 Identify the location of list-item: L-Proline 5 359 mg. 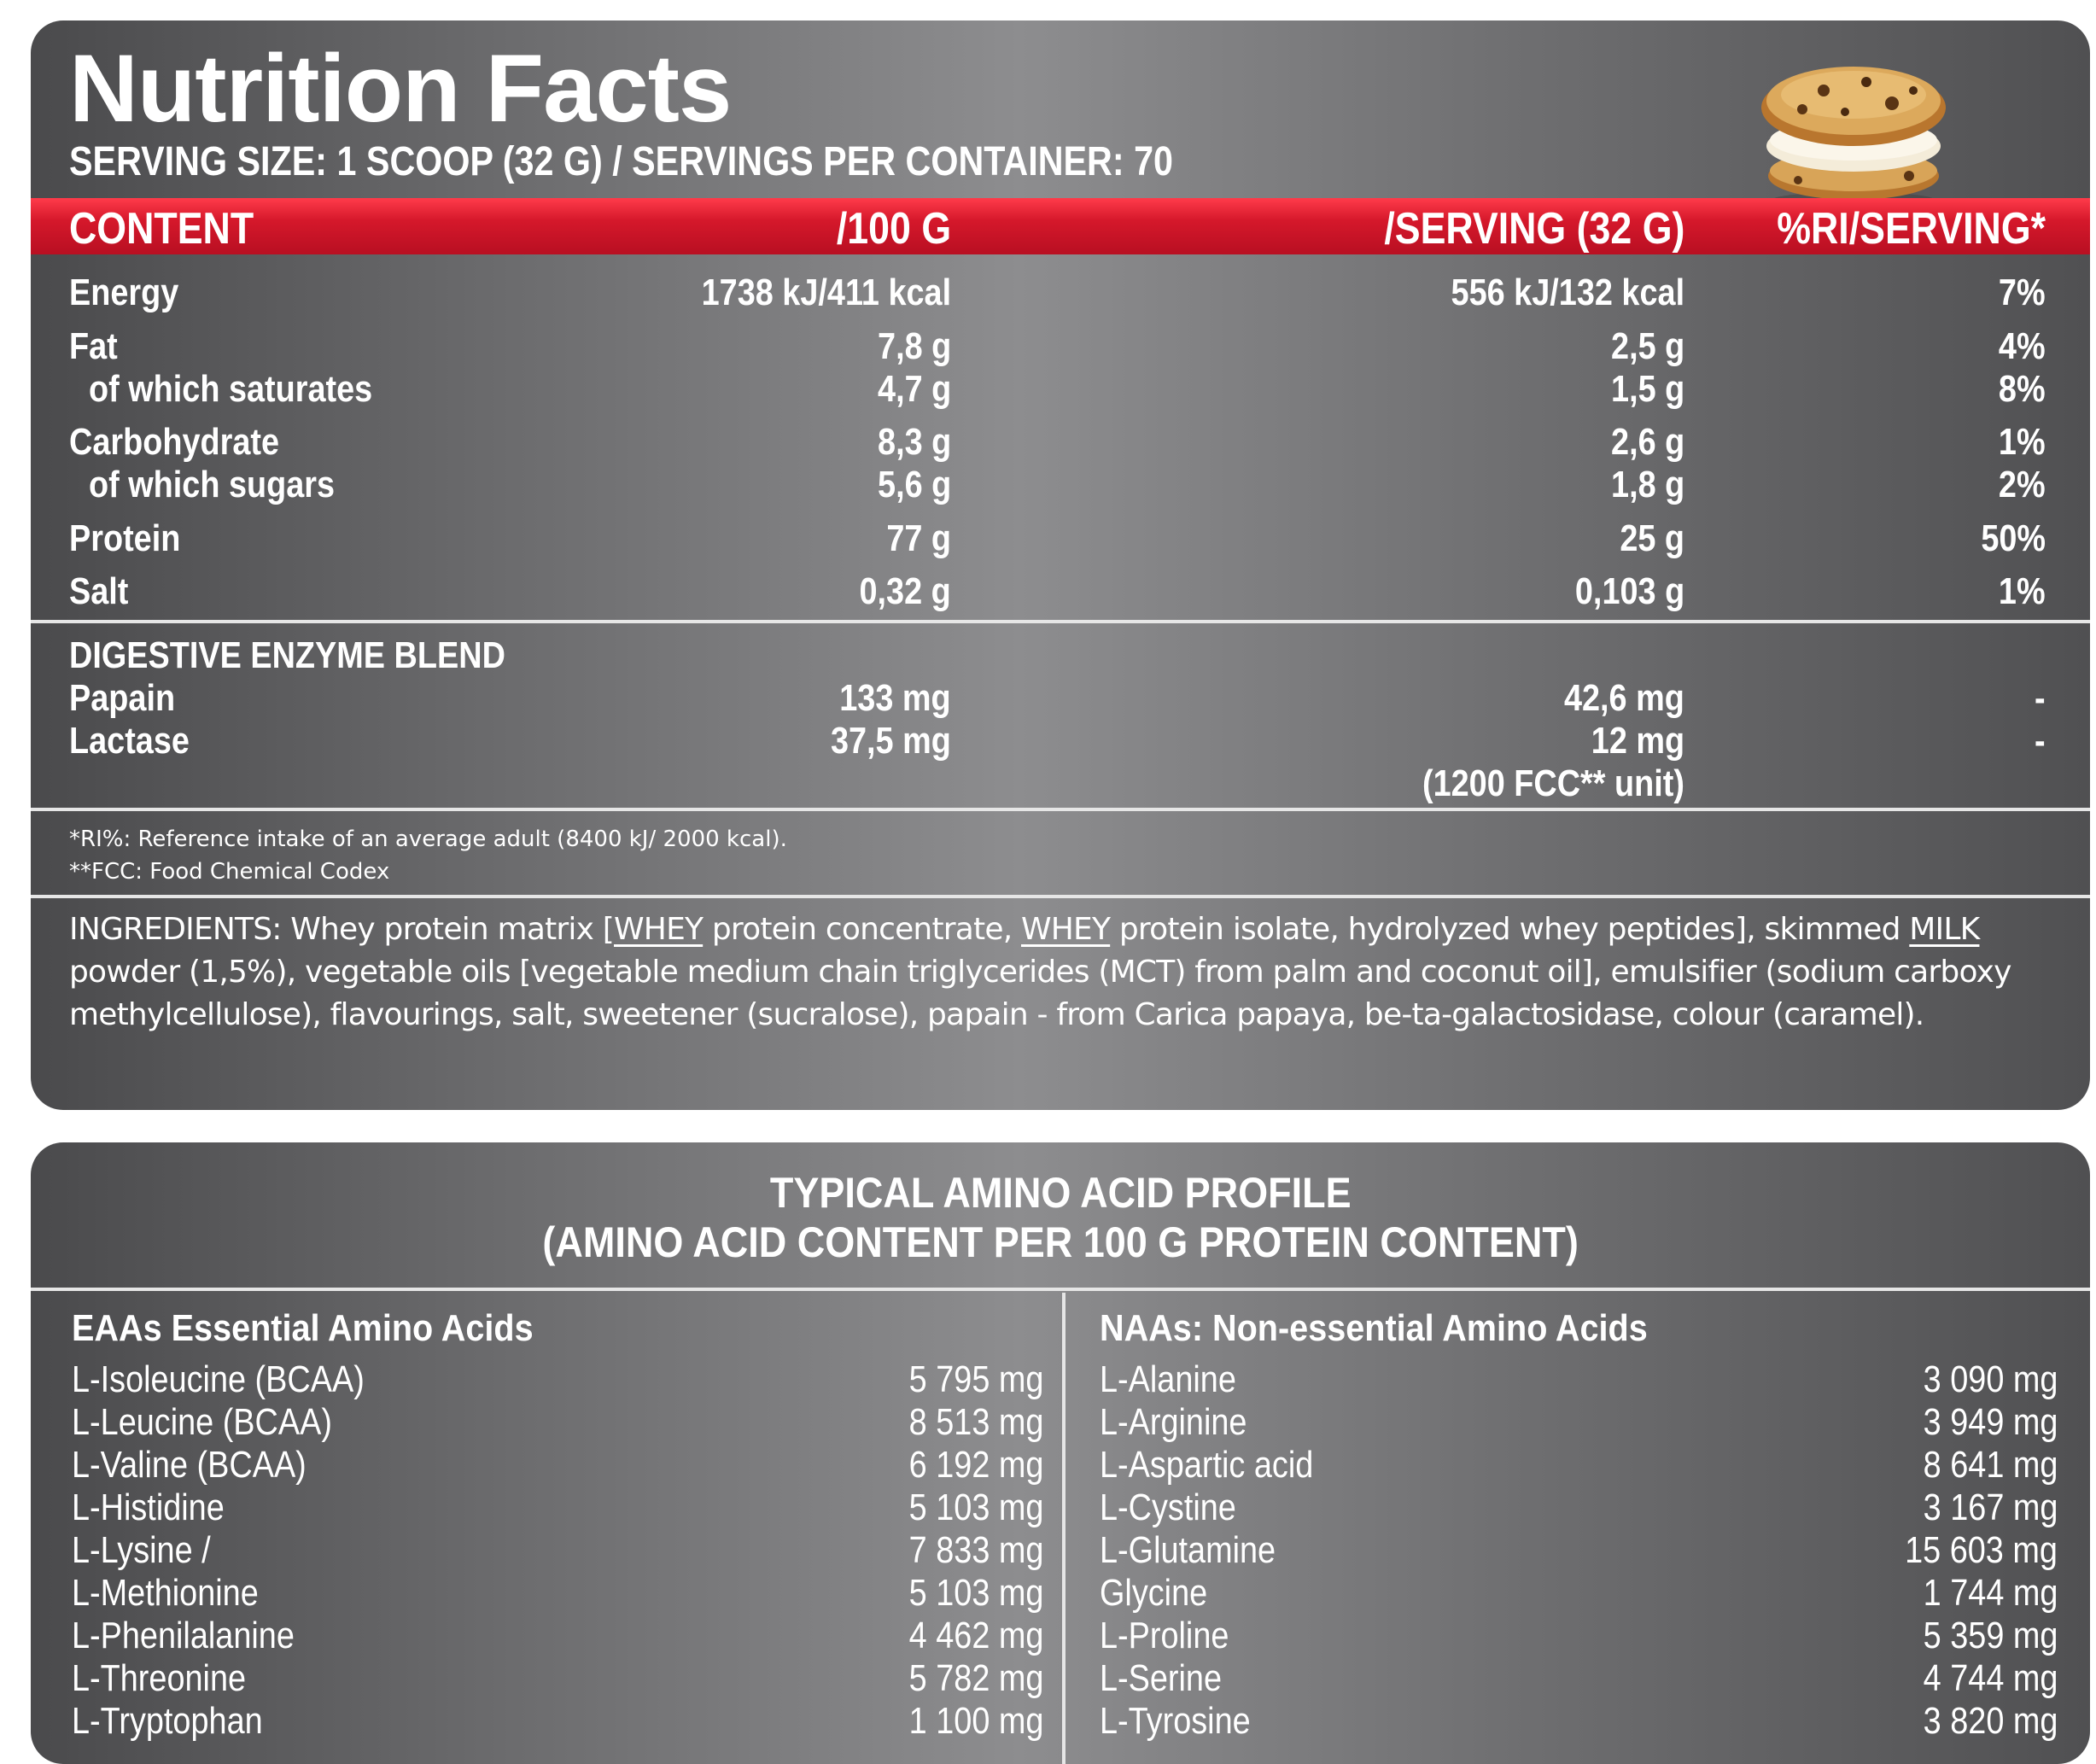
(1579, 1638).